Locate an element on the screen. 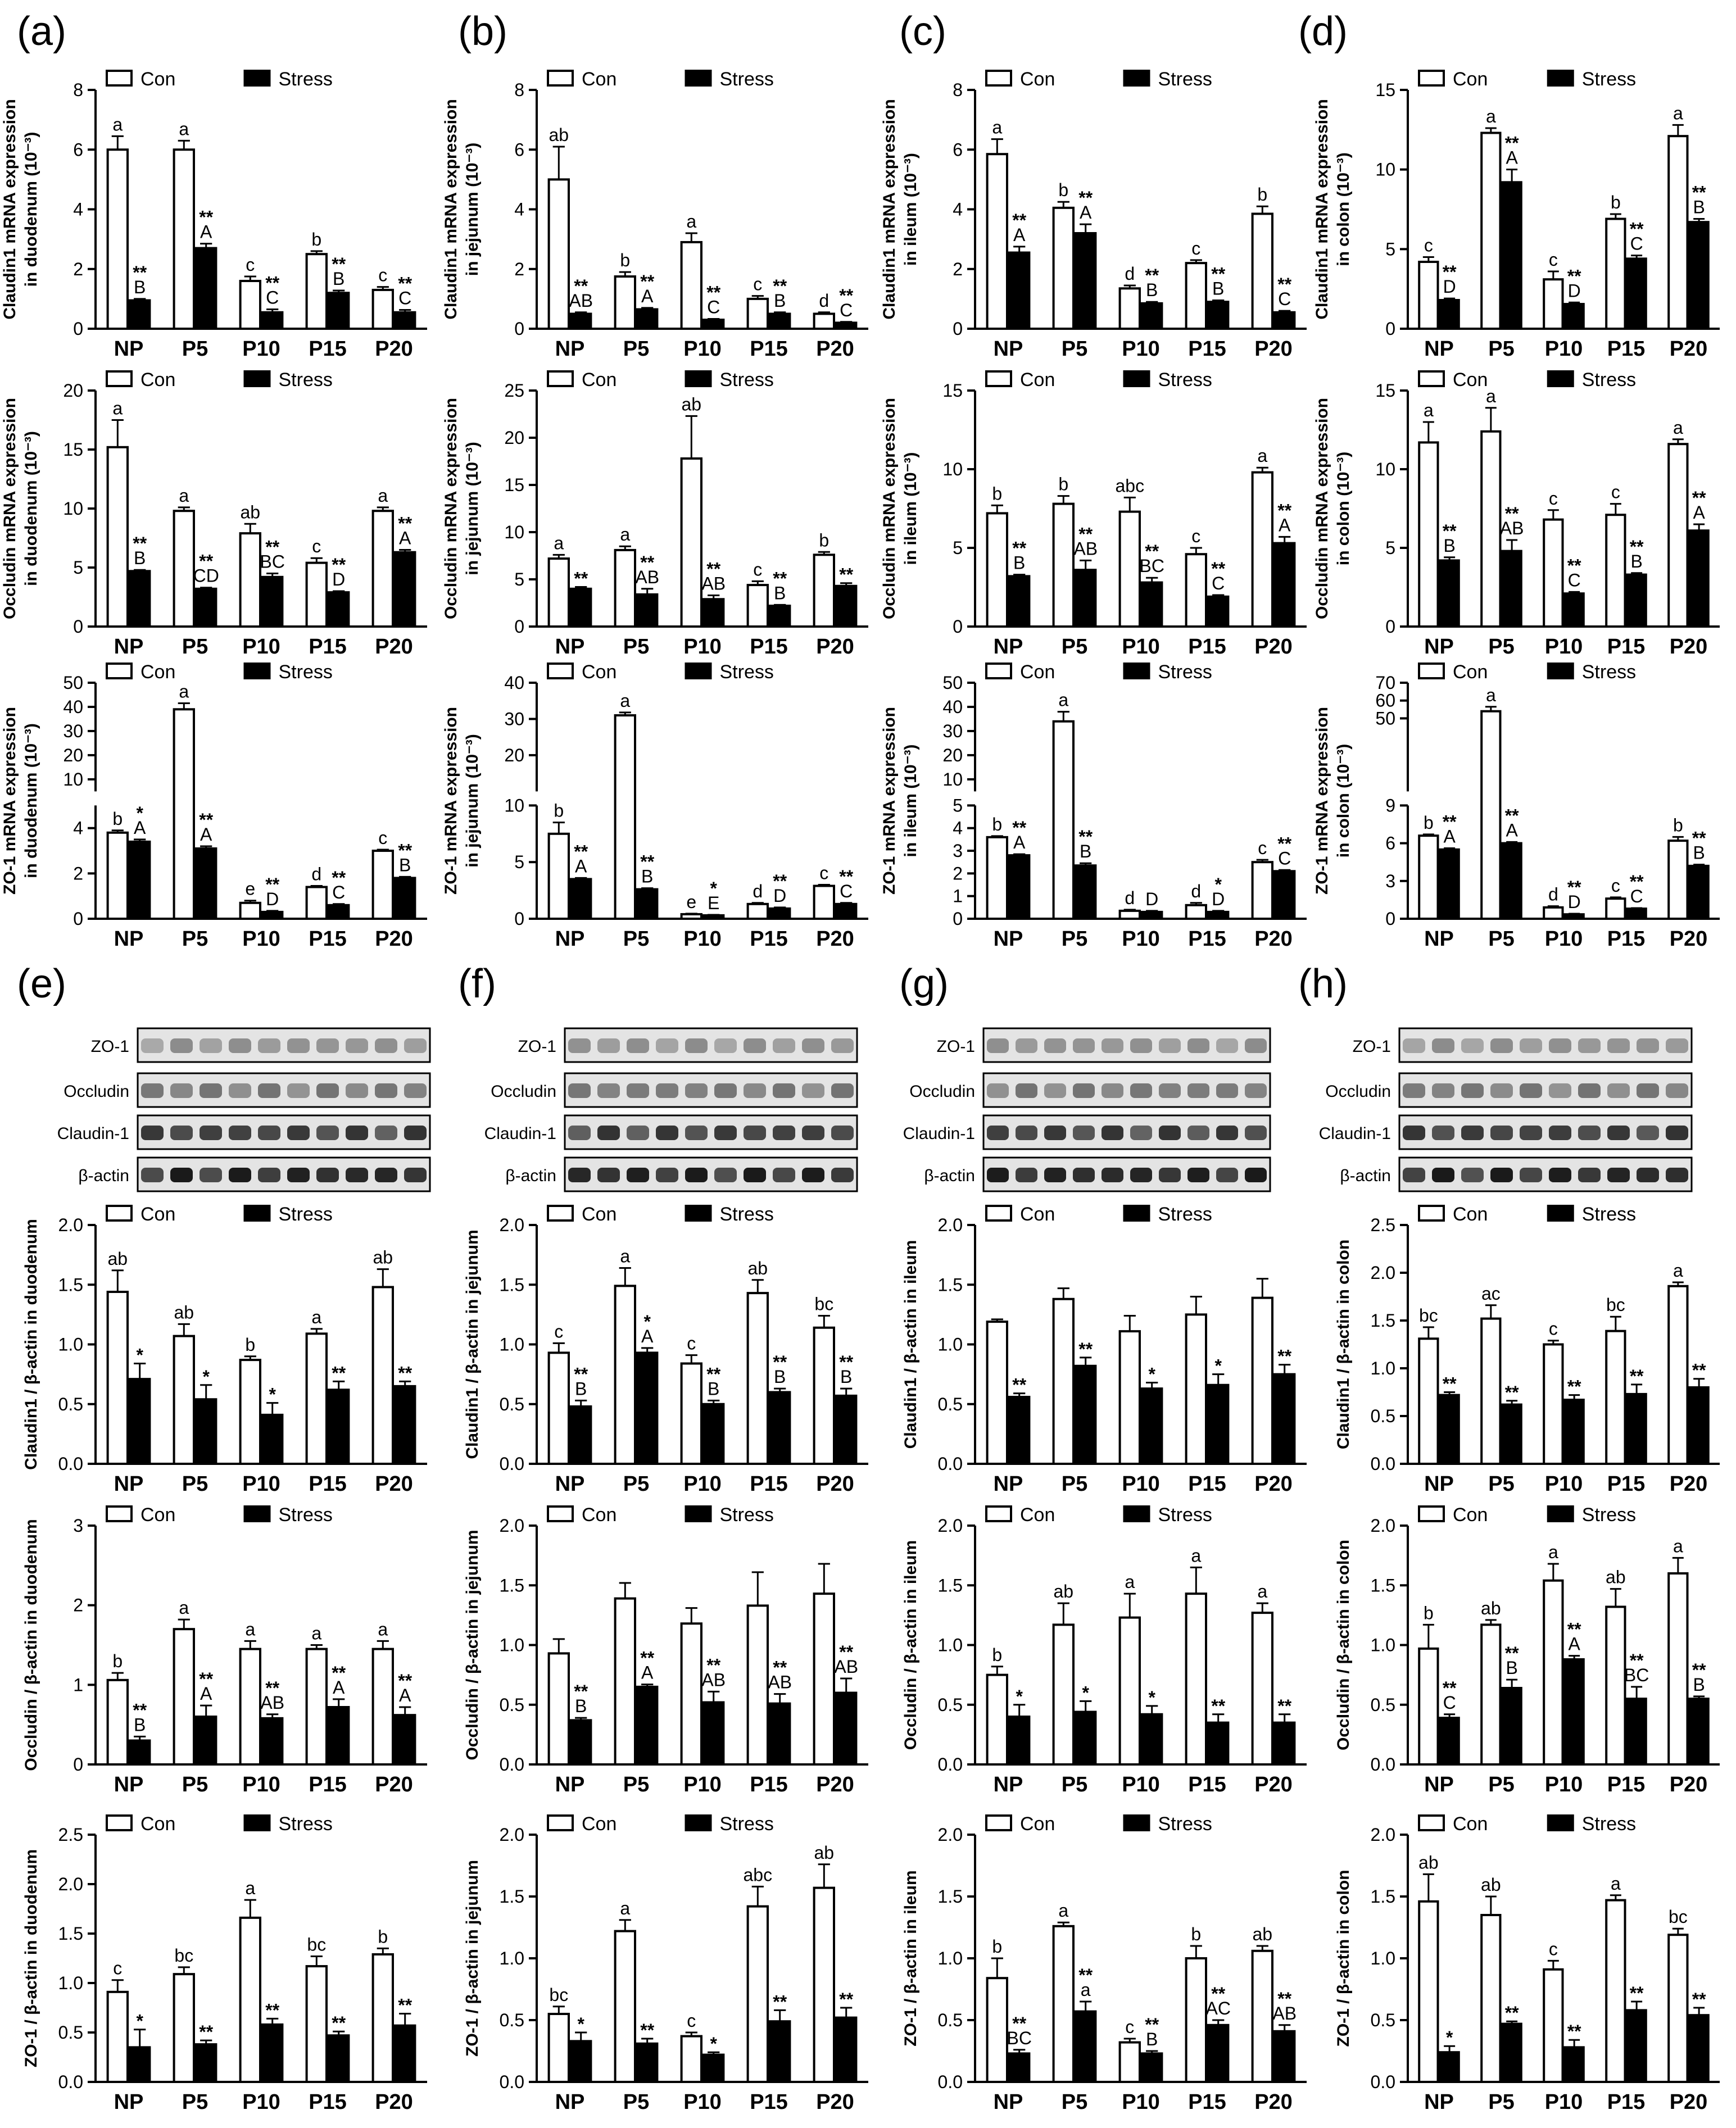  significance-letter: c is located at coordinates (823, 873).